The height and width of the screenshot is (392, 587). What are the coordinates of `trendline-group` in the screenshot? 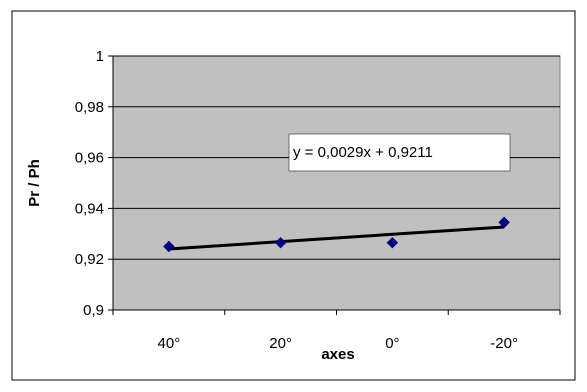 It's located at (336, 238).